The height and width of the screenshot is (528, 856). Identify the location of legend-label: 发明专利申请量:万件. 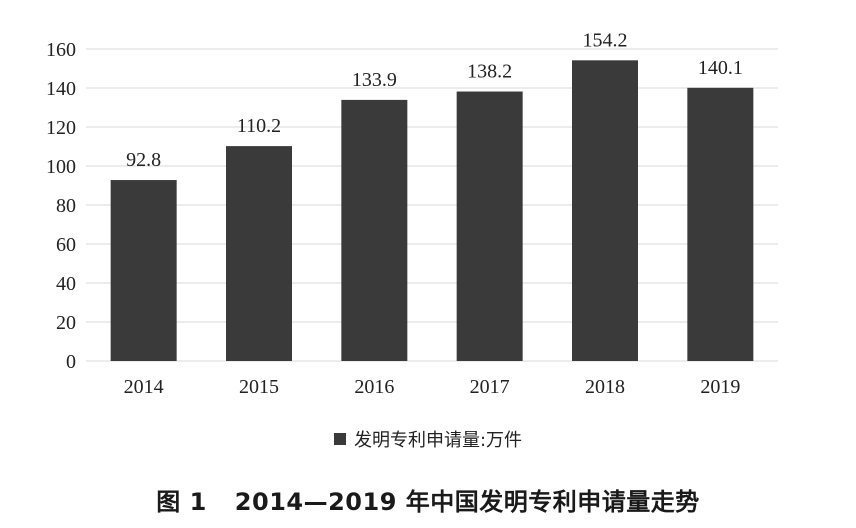
(438, 440).